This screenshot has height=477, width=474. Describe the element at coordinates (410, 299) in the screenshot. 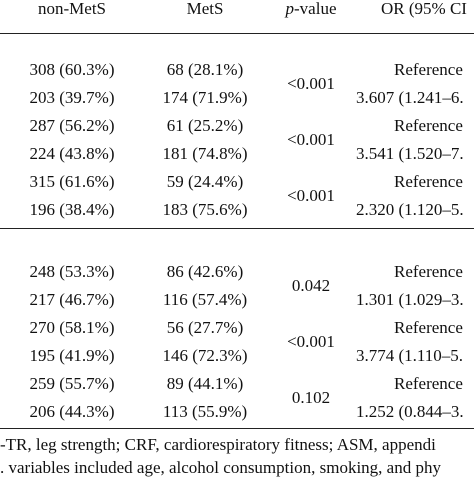

I see `table-cell-or: 1.301 (1.029–3.` at that location.